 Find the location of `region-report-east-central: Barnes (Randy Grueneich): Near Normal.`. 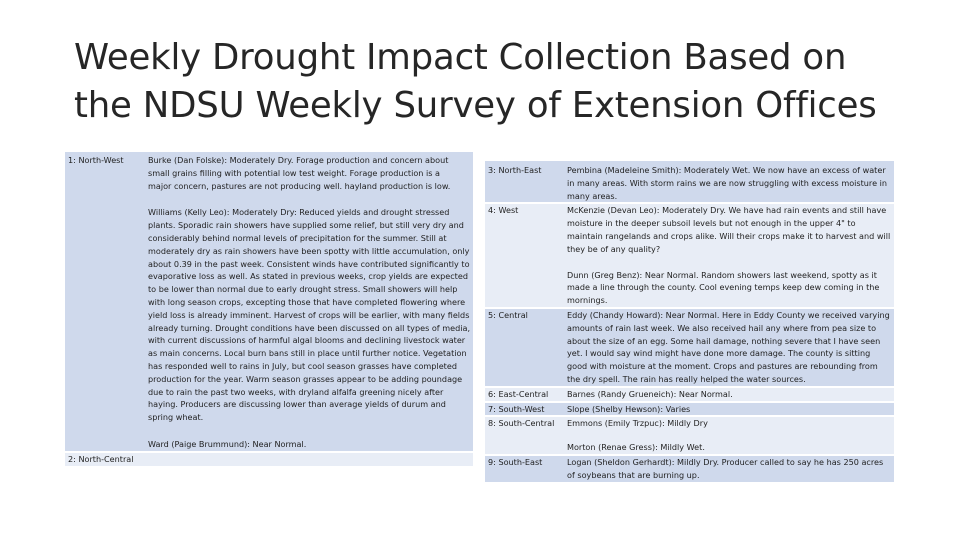

region-report-east-central: Barnes (Randy Grueneich): Near Normal. is located at coordinates (729, 394).